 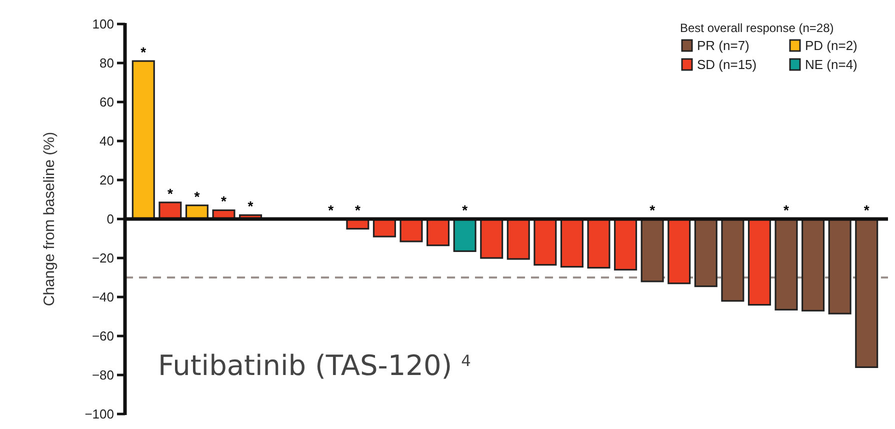 I want to click on legend-title: Best overall response (n=28), so click(x=757, y=28).